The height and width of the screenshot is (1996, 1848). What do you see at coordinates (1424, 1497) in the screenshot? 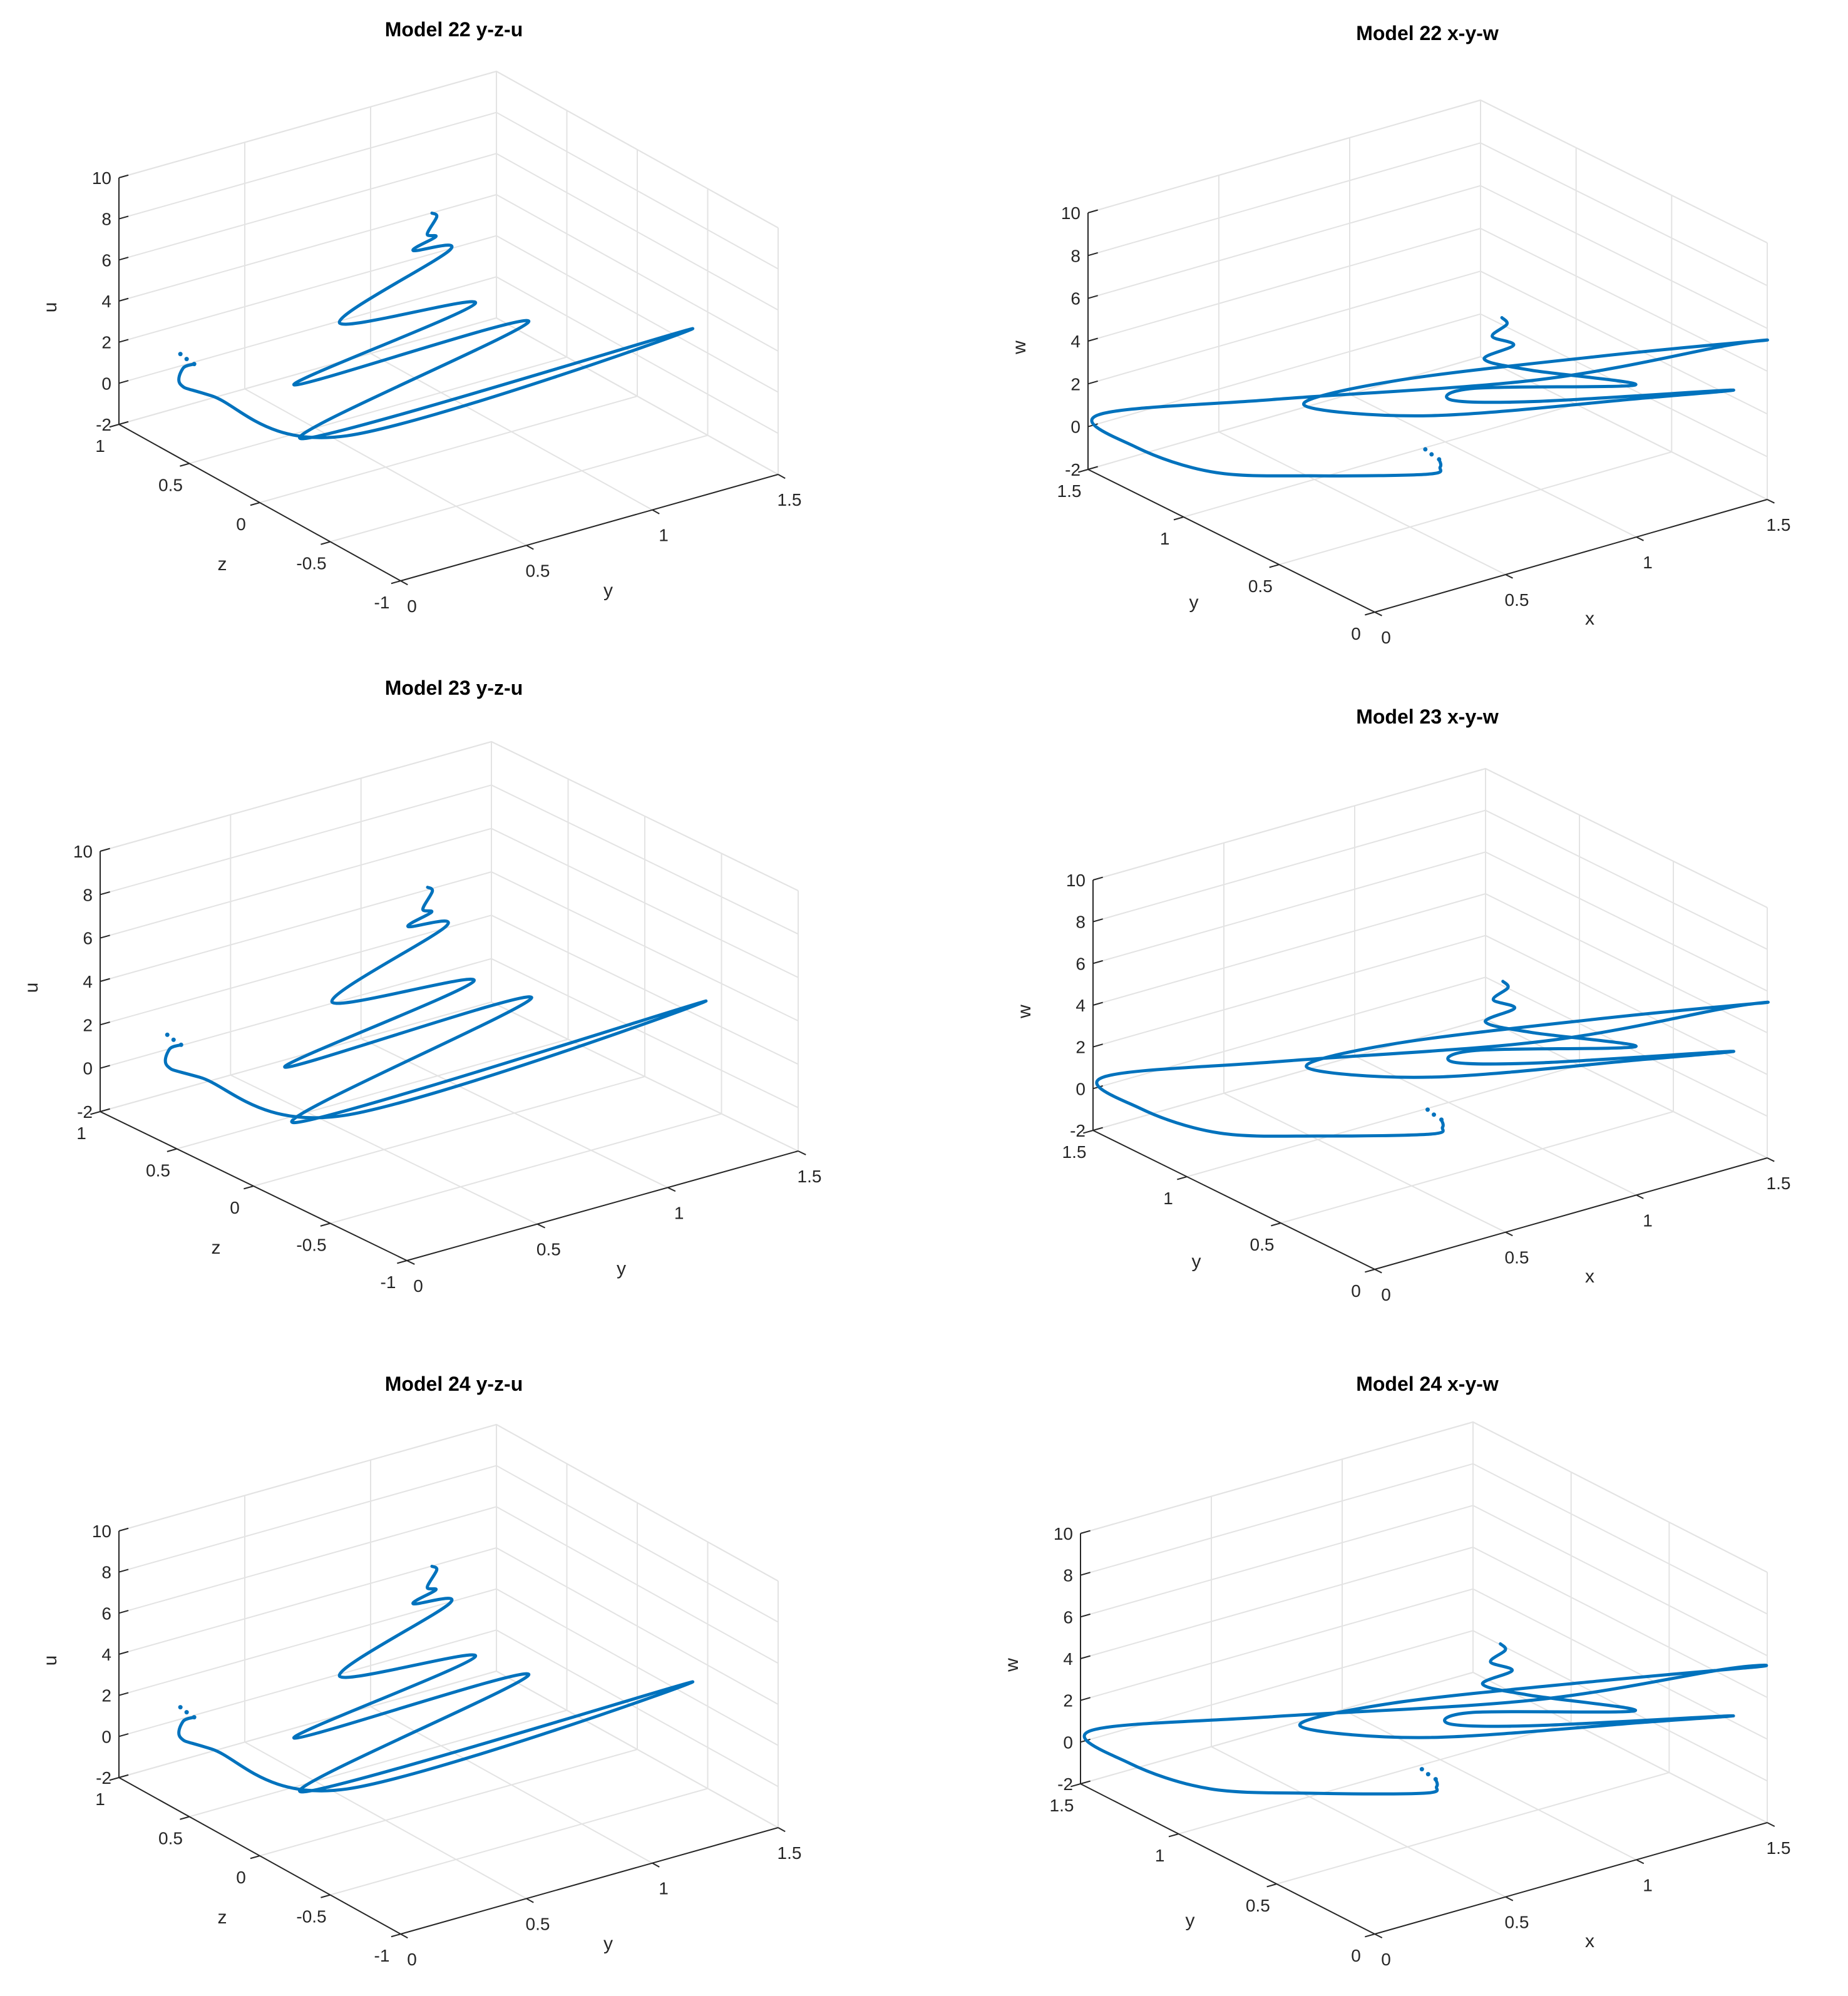
I see `grid-top-edge` at bounding box center [1424, 1497].